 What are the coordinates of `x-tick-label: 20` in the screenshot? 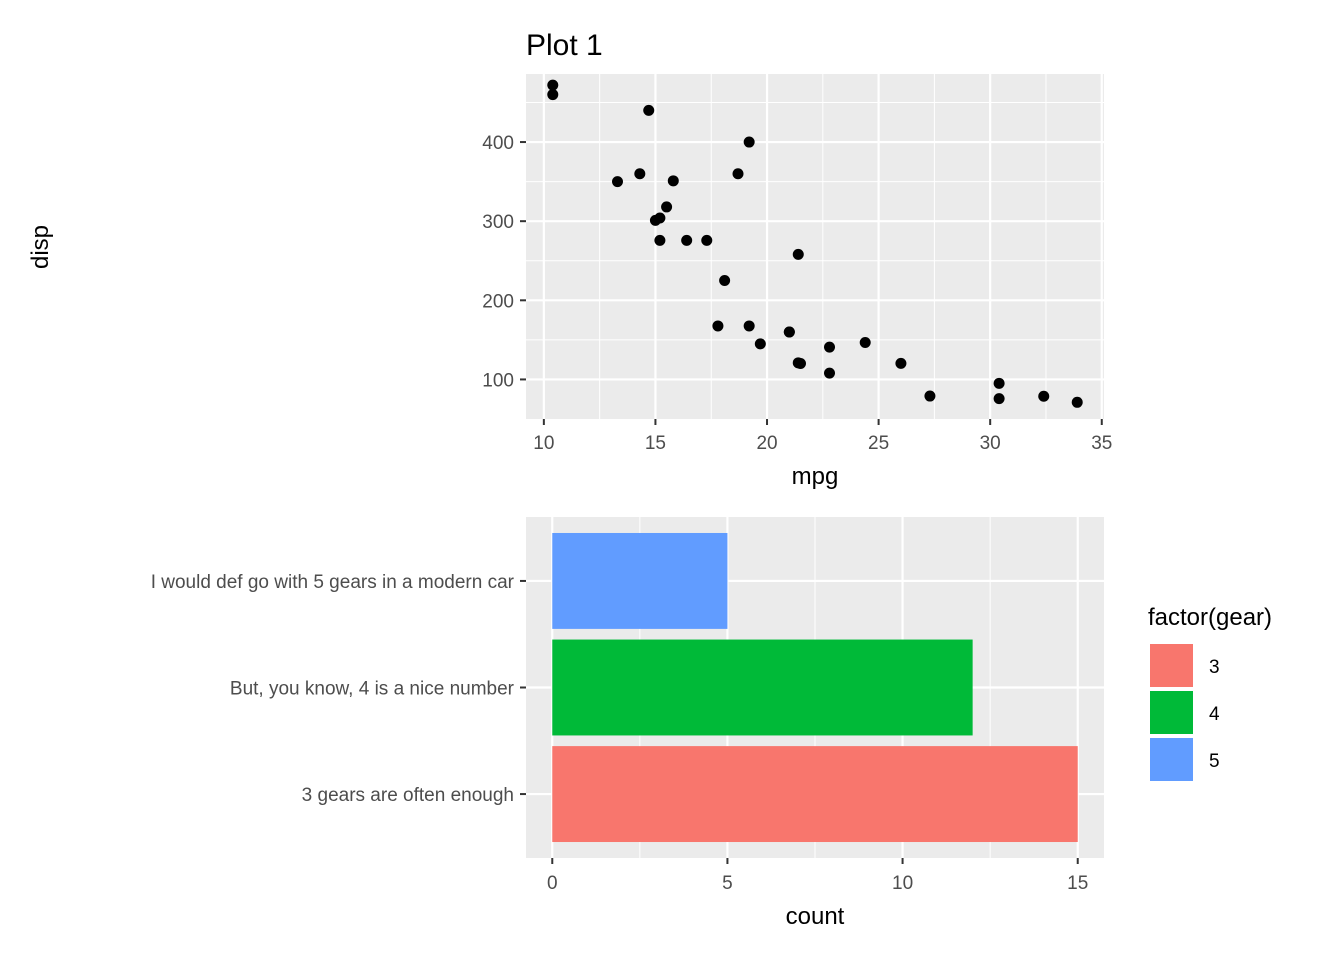 It's located at (766, 443).